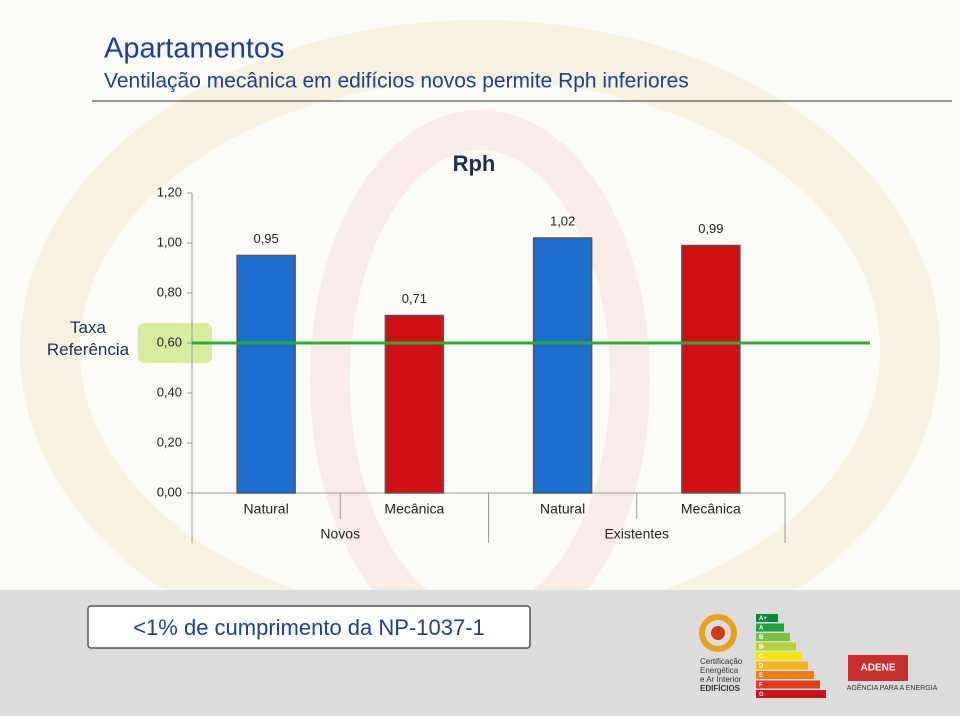 This screenshot has height=721, width=960. What do you see at coordinates (562, 220) in the screenshot?
I see `value-label: 1,02` at bounding box center [562, 220].